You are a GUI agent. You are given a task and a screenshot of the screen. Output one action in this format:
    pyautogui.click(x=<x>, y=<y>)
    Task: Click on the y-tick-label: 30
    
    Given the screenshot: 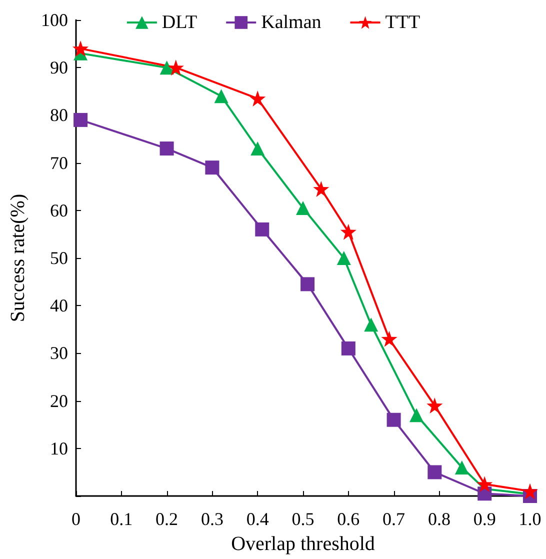 What is the action you would take?
    pyautogui.click(x=59, y=353)
    